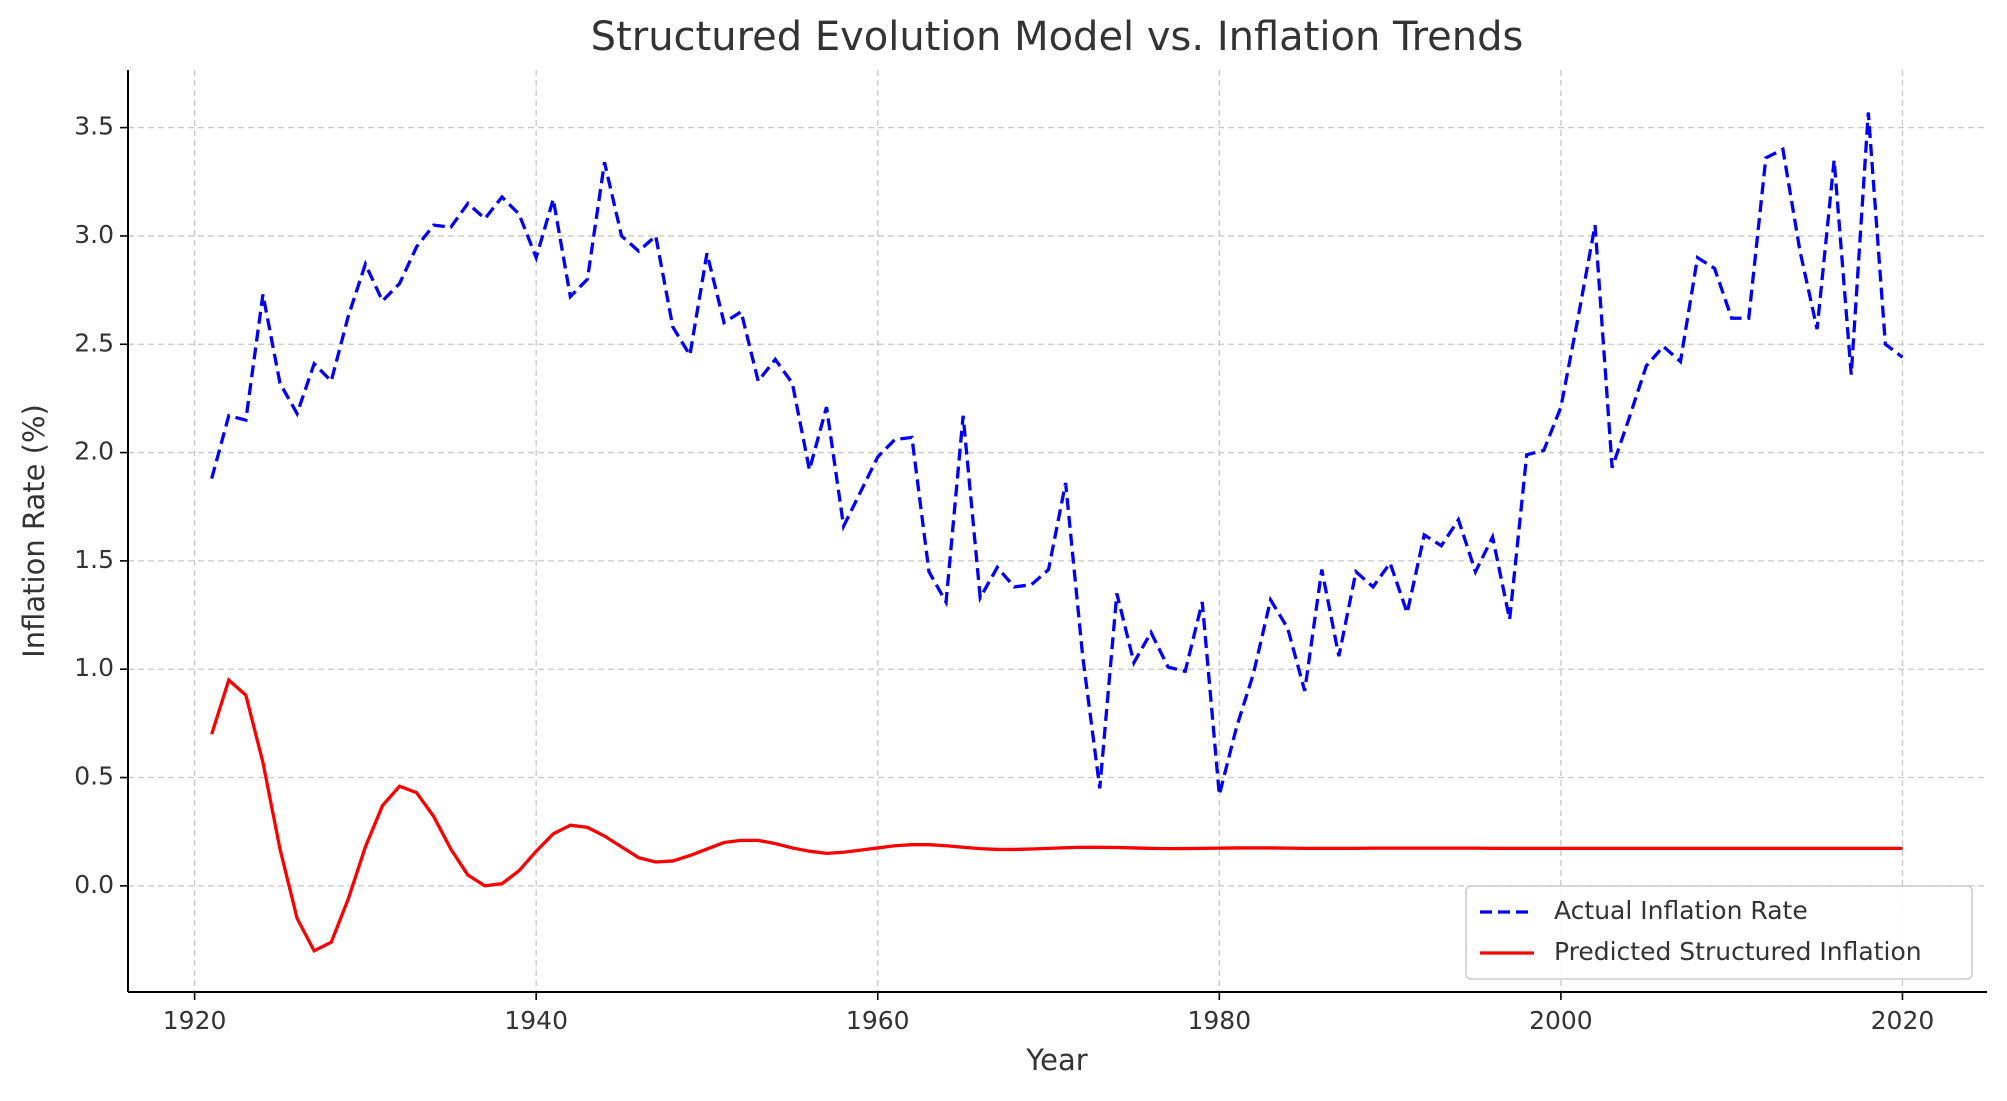  Describe the element at coordinates (94, 234) in the screenshot. I see `y-tick-label: 3.0` at that location.